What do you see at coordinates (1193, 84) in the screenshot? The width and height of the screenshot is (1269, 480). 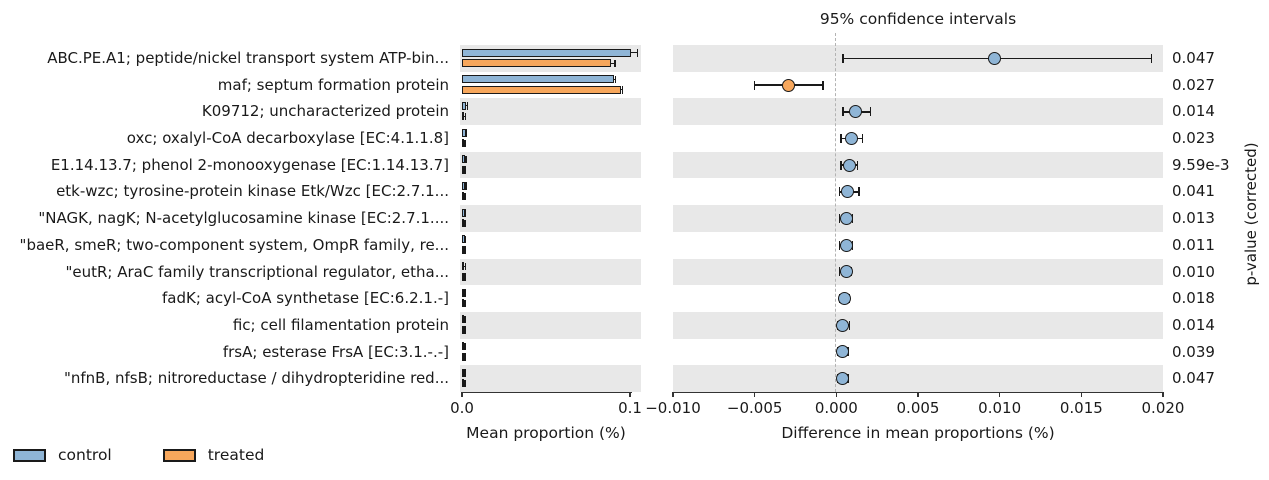 I see `pvalue: 0.027` at bounding box center [1193, 84].